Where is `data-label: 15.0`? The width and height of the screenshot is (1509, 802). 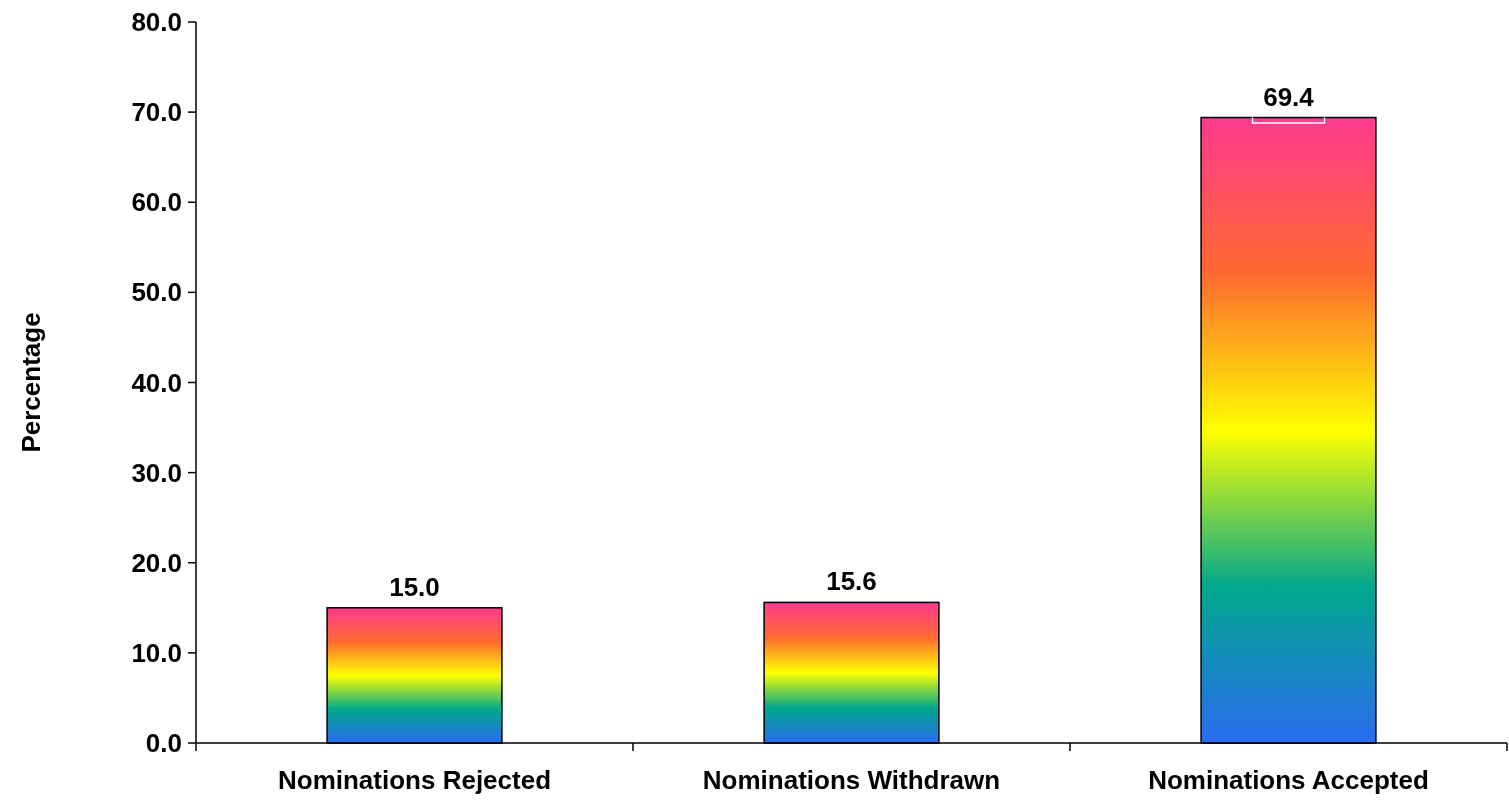 data-label: 15.0 is located at coordinates (414, 586).